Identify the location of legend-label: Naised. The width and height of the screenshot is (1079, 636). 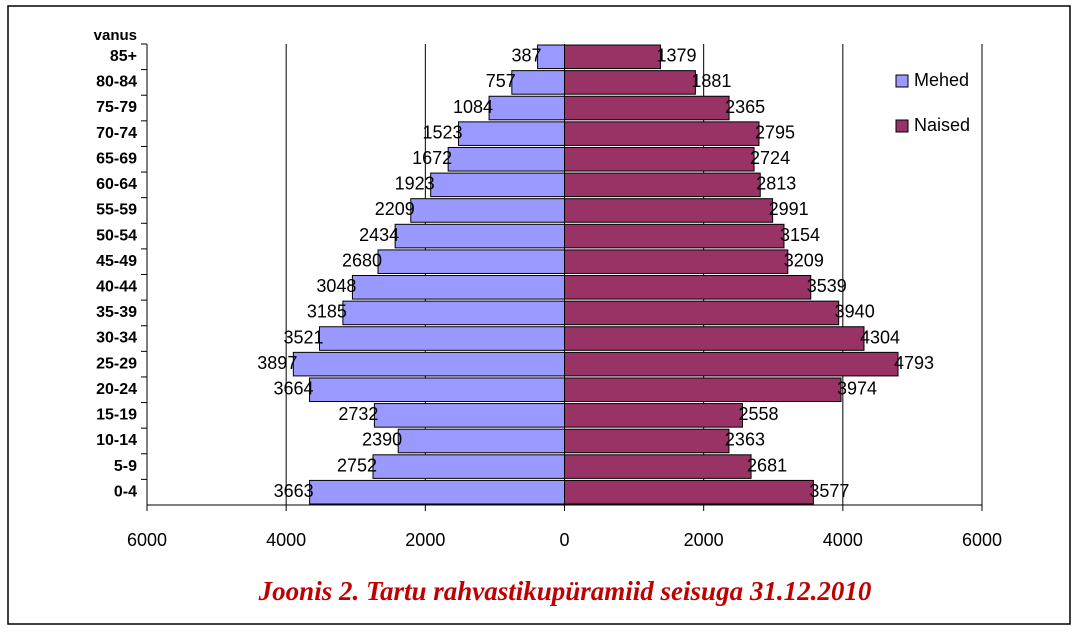
(942, 125).